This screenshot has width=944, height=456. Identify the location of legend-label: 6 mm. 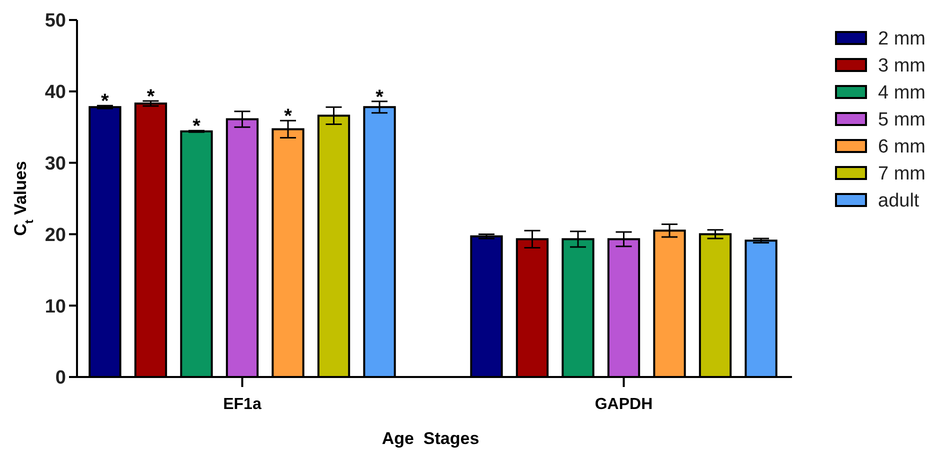
(902, 147).